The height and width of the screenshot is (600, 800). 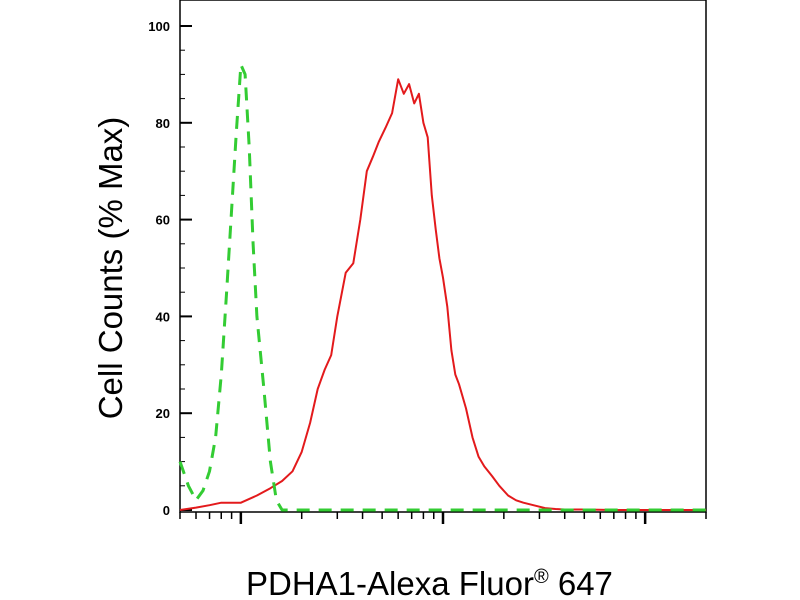 What do you see at coordinates (390, 582) in the screenshot?
I see `x-axis-title-main: PDHA1-Alexa Fluor` at bounding box center [390, 582].